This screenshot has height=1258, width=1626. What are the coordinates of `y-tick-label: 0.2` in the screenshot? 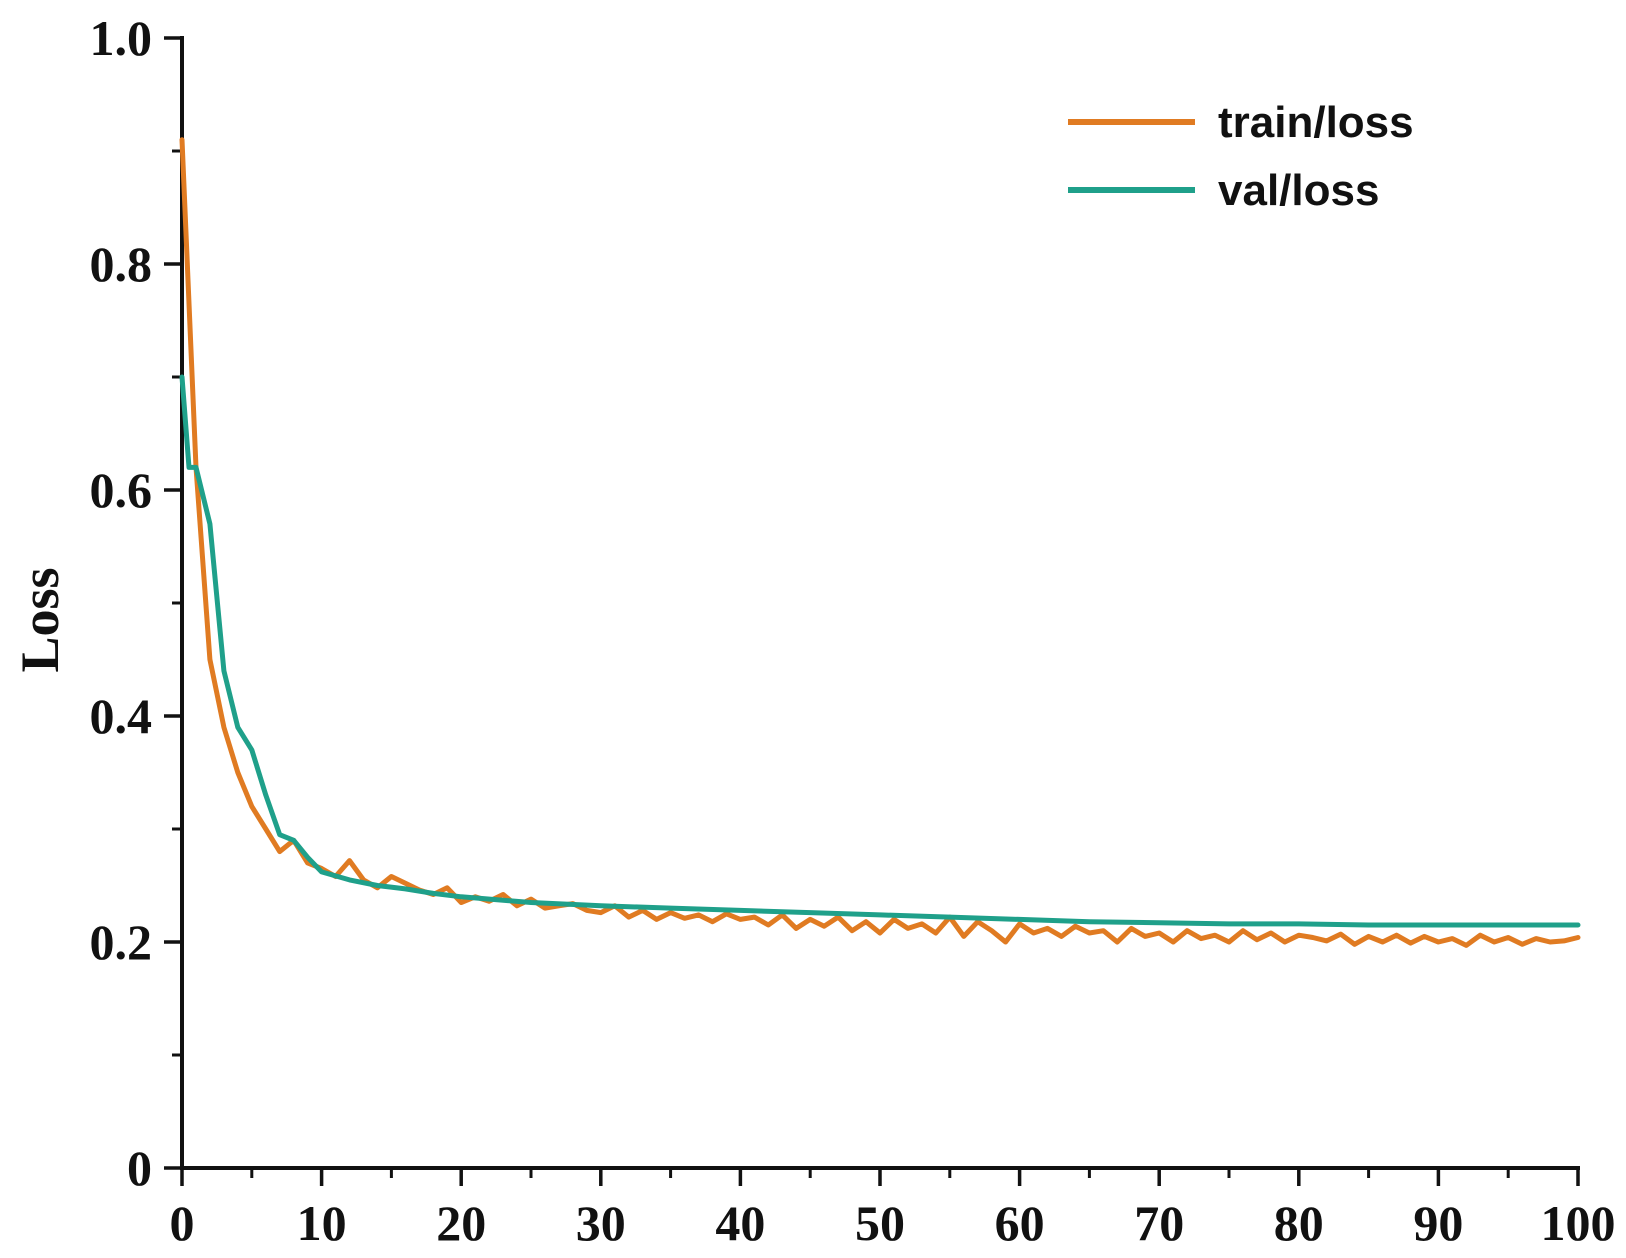 It's located at (121, 942).